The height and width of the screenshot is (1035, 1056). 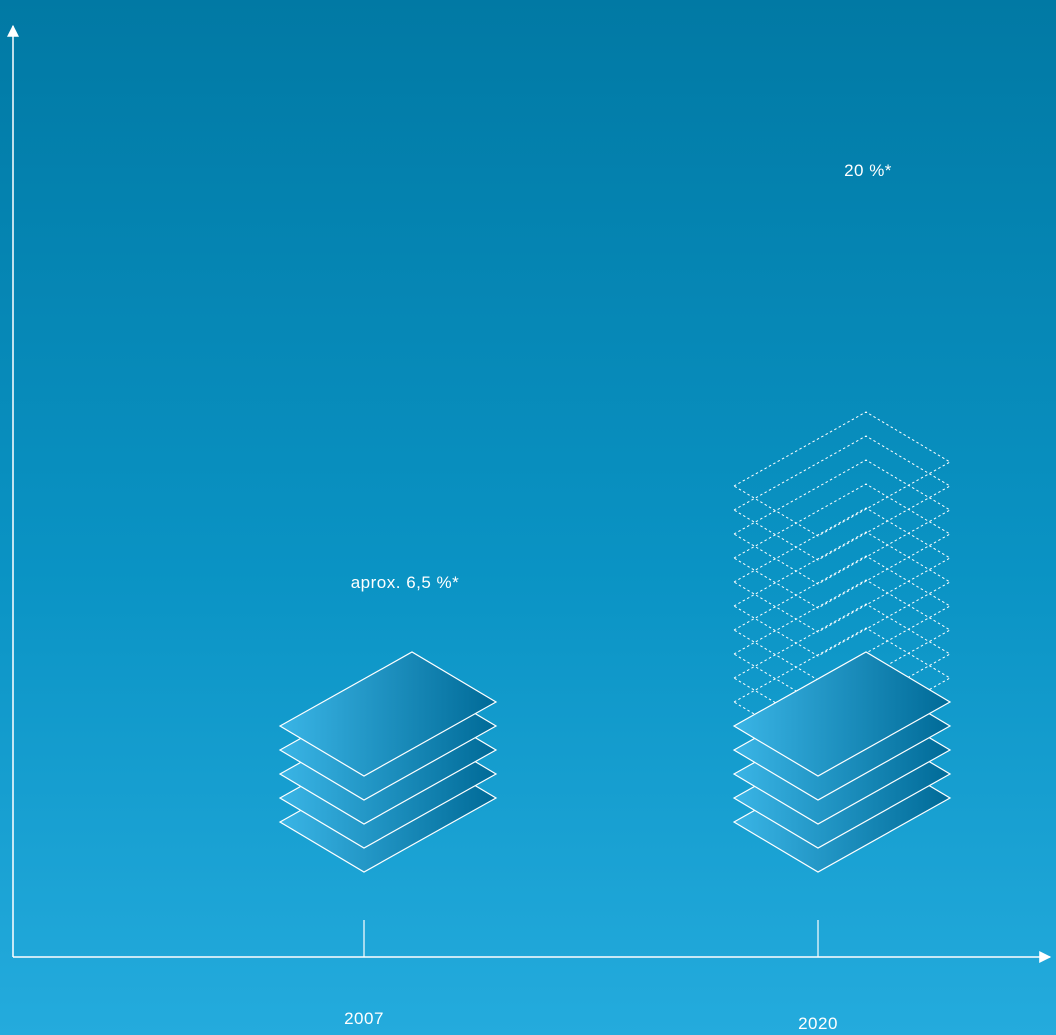 What do you see at coordinates (364, 1018) in the screenshot?
I see `x-tick-label-2007: 2007` at bounding box center [364, 1018].